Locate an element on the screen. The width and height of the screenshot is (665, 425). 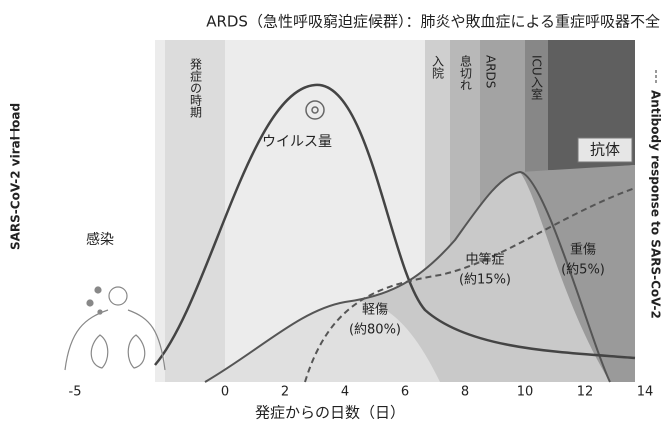
x-tick-label: 14 is located at coordinates (645, 392).